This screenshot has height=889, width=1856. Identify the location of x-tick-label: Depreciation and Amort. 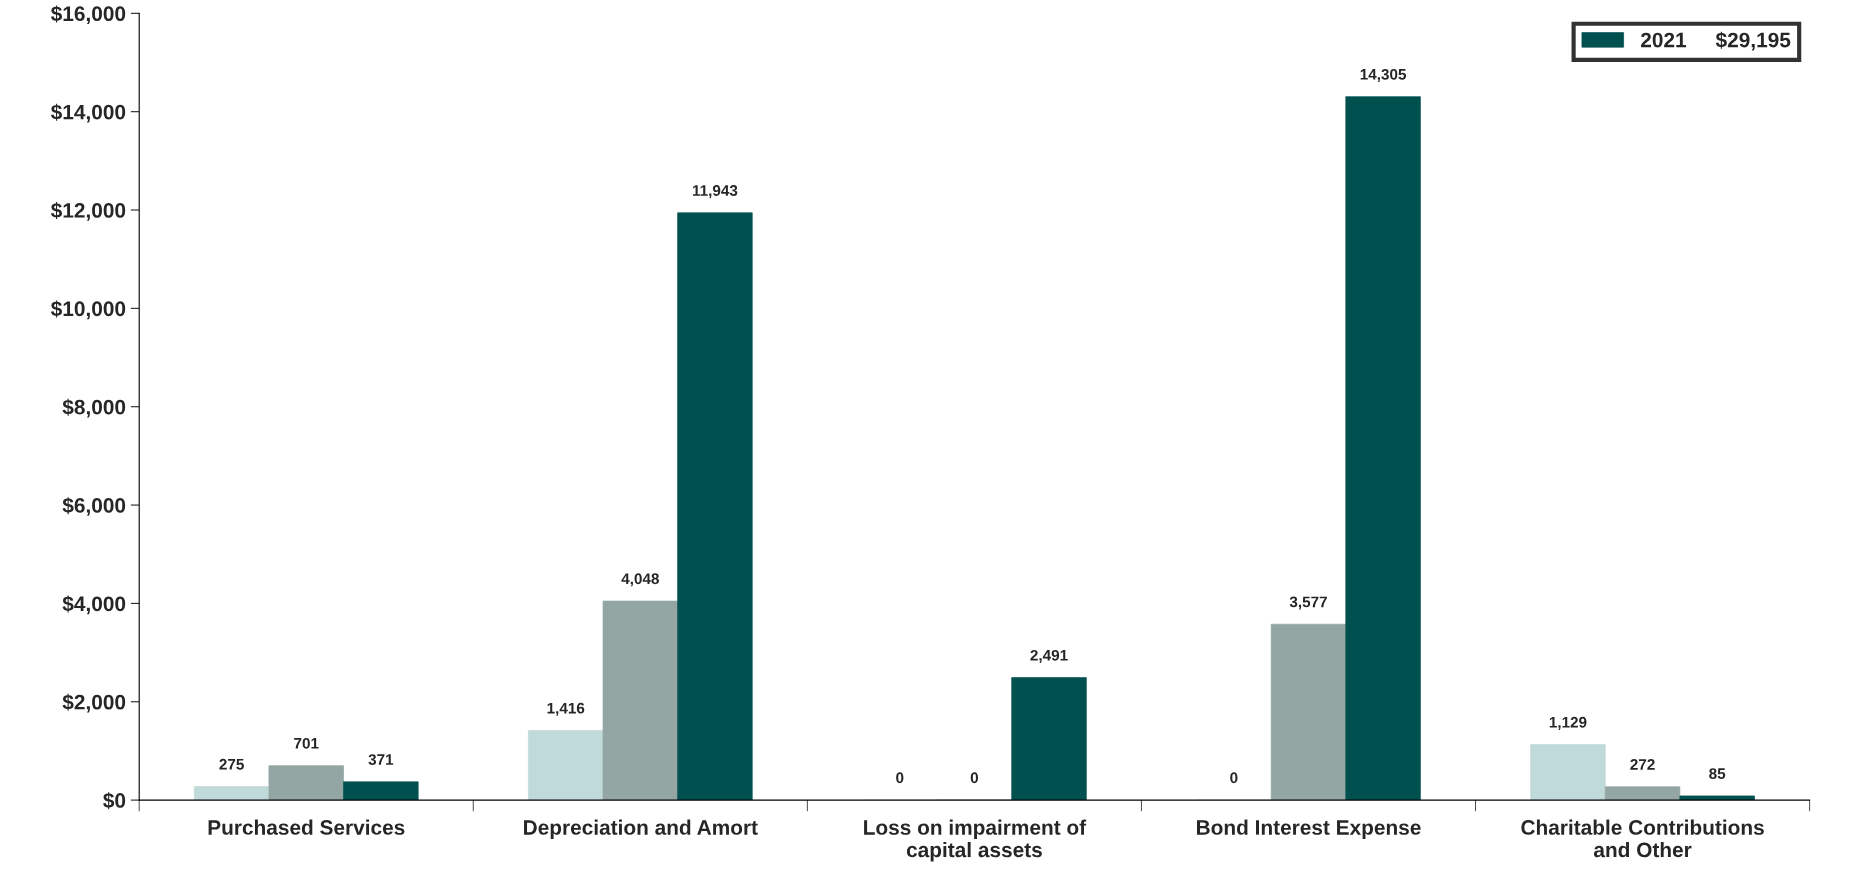
(641, 829).